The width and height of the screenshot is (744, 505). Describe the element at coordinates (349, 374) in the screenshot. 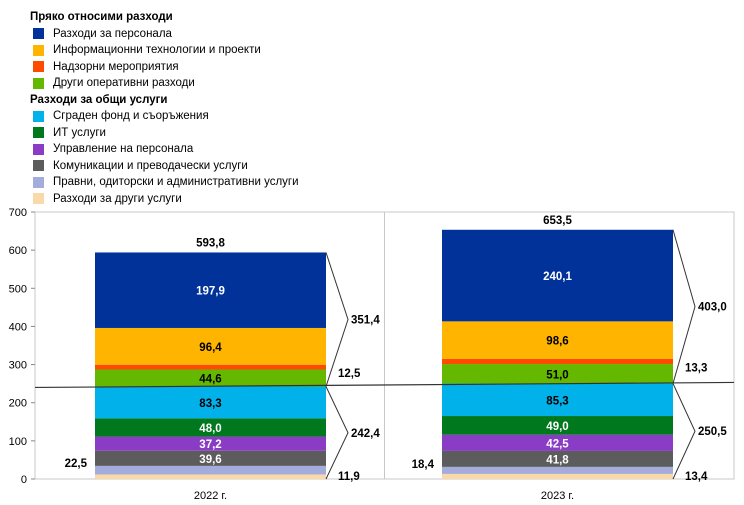

I see `annotation-label: 12,5` at that location.